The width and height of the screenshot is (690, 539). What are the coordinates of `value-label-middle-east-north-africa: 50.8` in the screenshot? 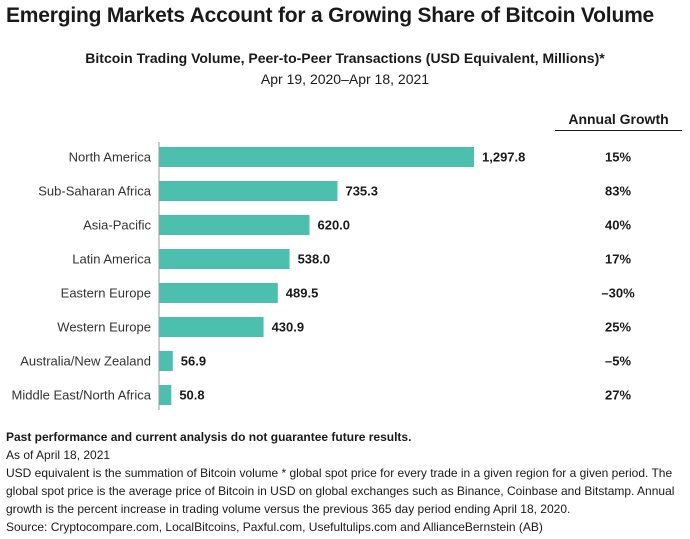 It's located at (191, 395).